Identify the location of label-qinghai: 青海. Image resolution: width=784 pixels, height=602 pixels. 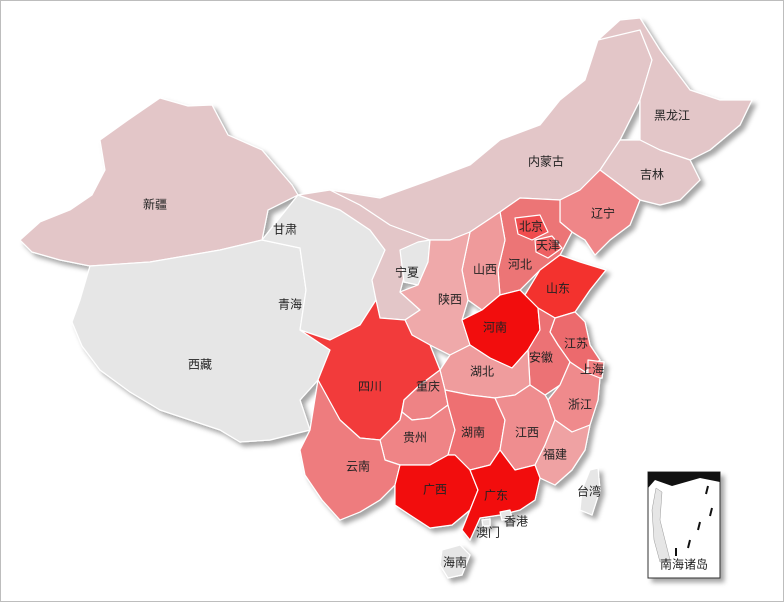
(290, 304).